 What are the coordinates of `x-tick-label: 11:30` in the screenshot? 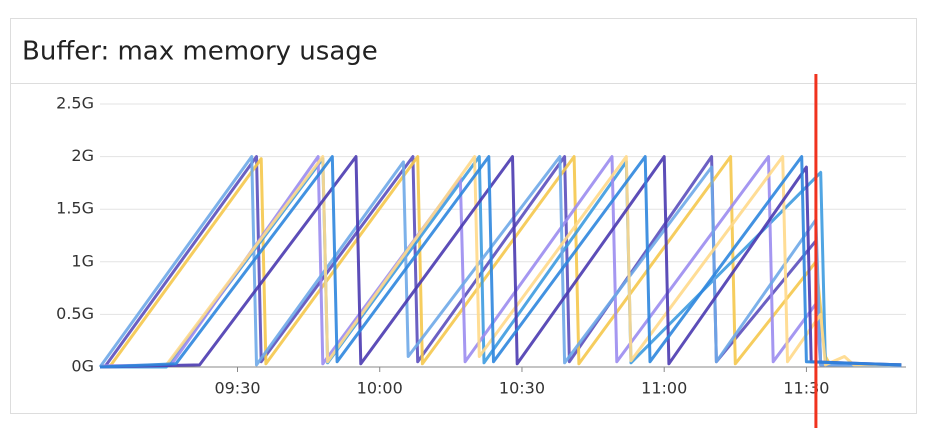 It's located at (806, 388).